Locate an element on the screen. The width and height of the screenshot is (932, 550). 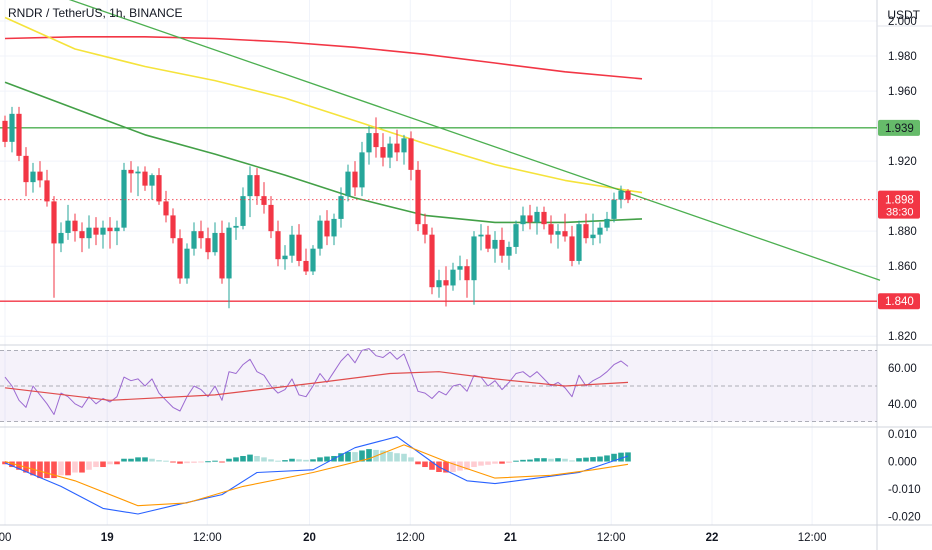
quote-currency-label: USDT is located at coordinates (903, 15).